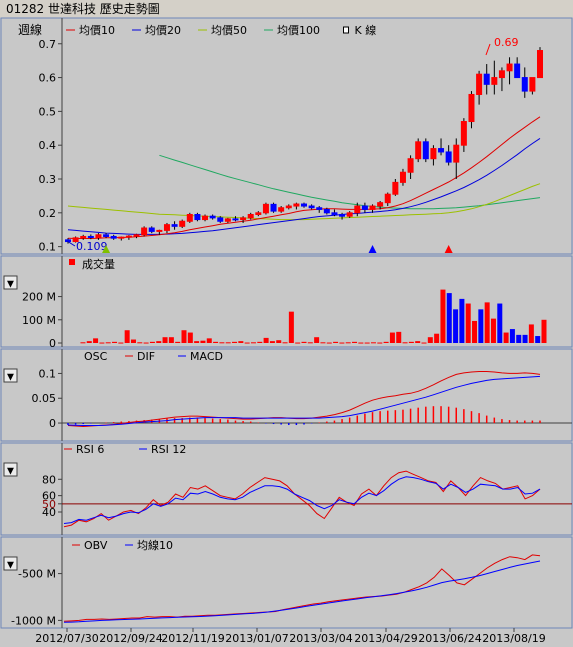  What do you see at coordinates (286, 9) in the screenshot?
I see `window-title: 01282 世達科技 歷史走勢圖` at bounding box center [286, 9].